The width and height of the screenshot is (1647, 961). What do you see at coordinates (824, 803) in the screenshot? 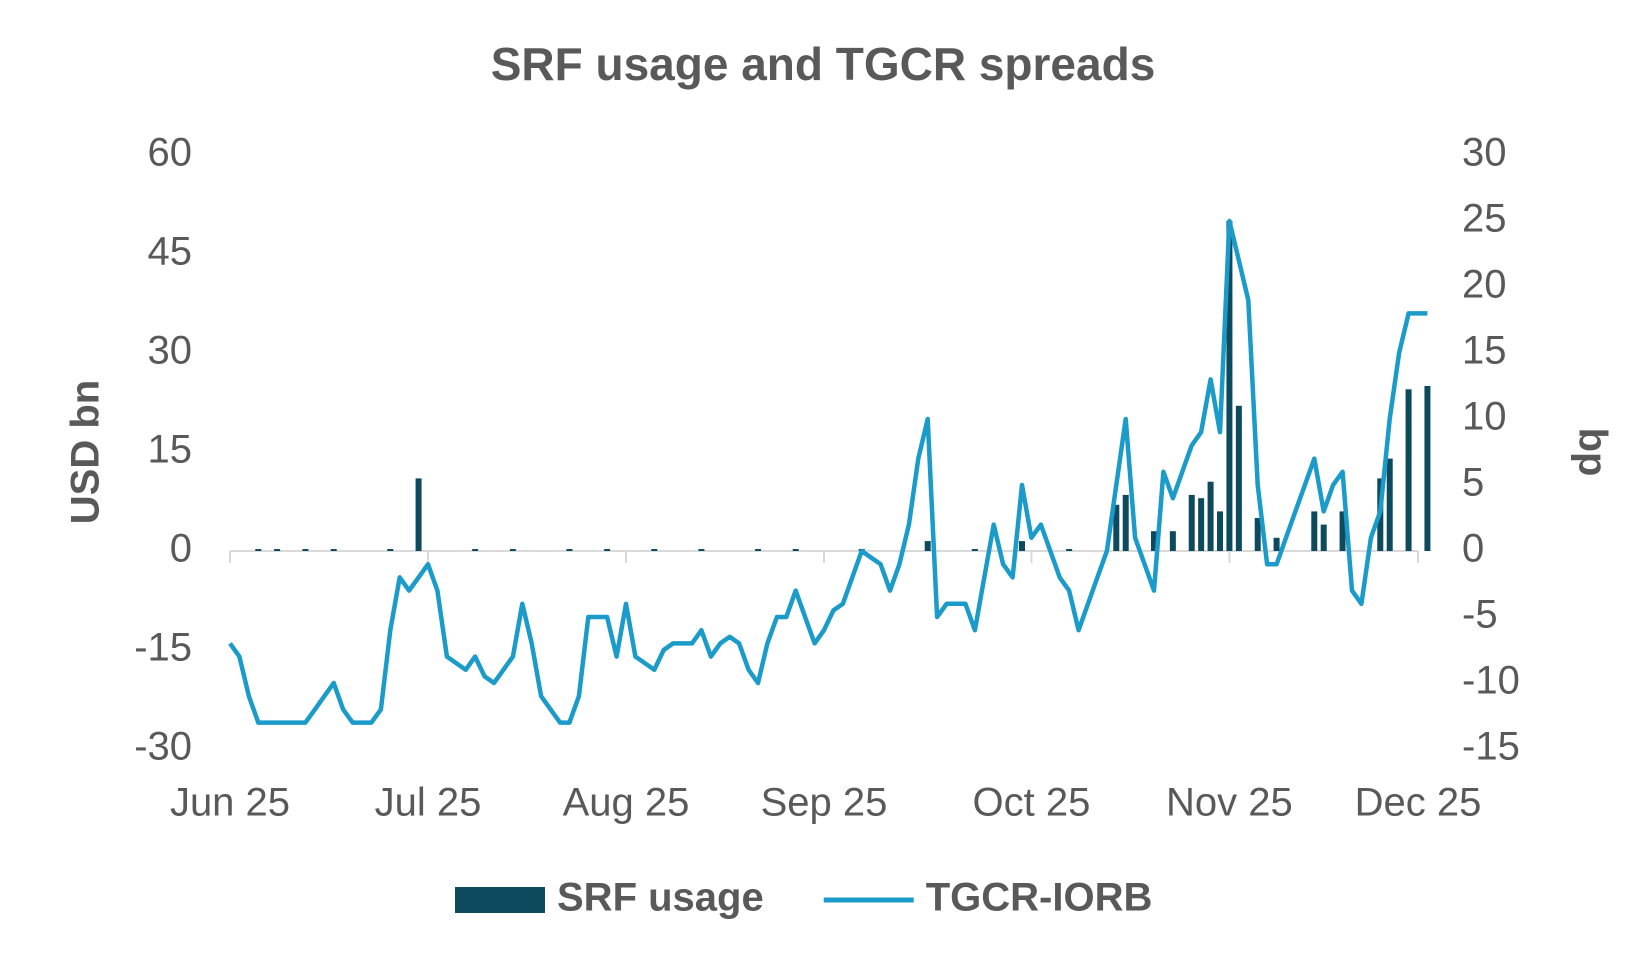
I see `x-tick-label: Sep 25` at bounding box center [824, 803].